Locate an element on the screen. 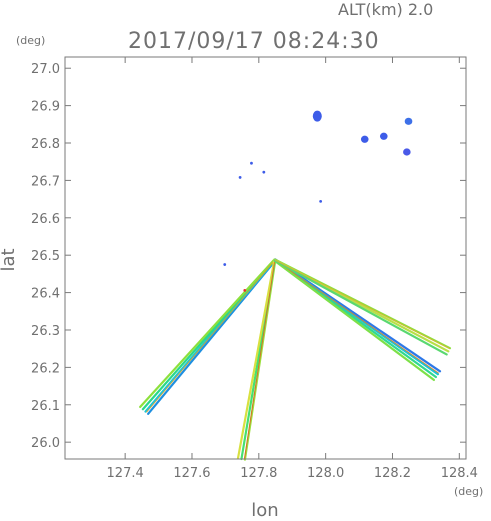  y-tick-label: 26.7 is located at coordinates (45, 181).